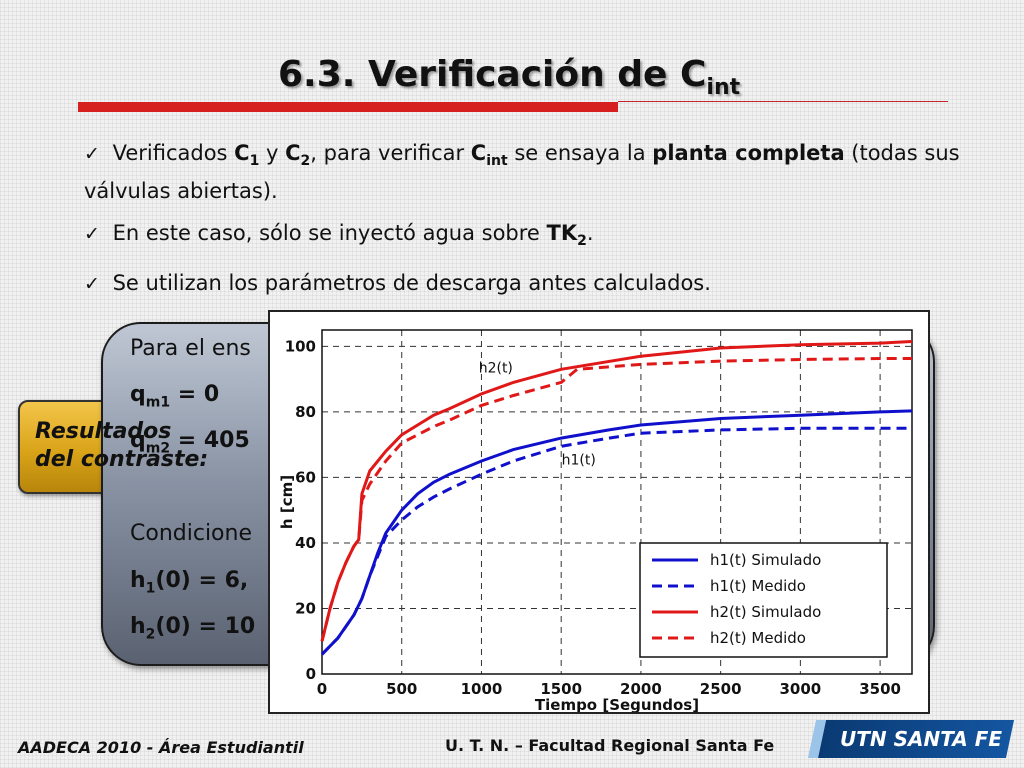 The image size is (1024, 768). I want to click on title-underline-bar, so click(348, 107).